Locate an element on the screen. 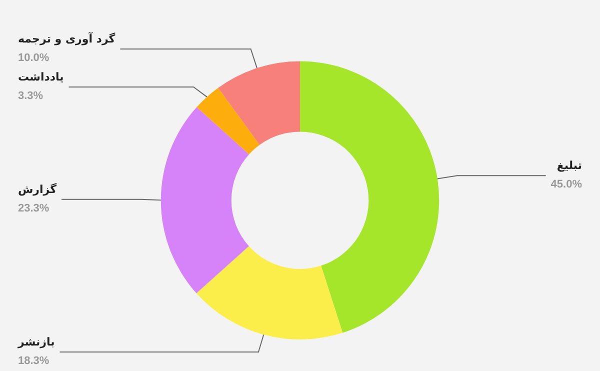 The width and height of the screenshot is (600, 371). slice-label: گزارش is located at coordinates (38, 189).